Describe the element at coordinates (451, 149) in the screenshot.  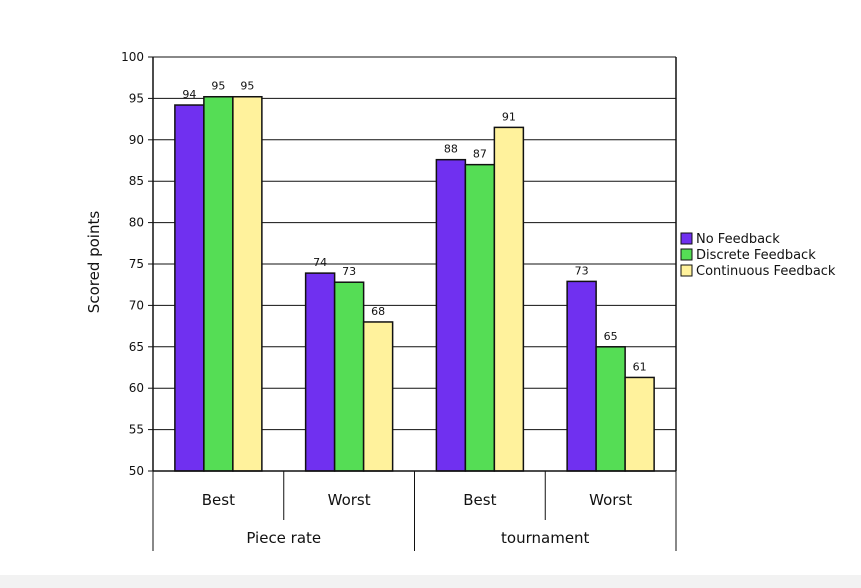
I see `data-label: 88` at that location.